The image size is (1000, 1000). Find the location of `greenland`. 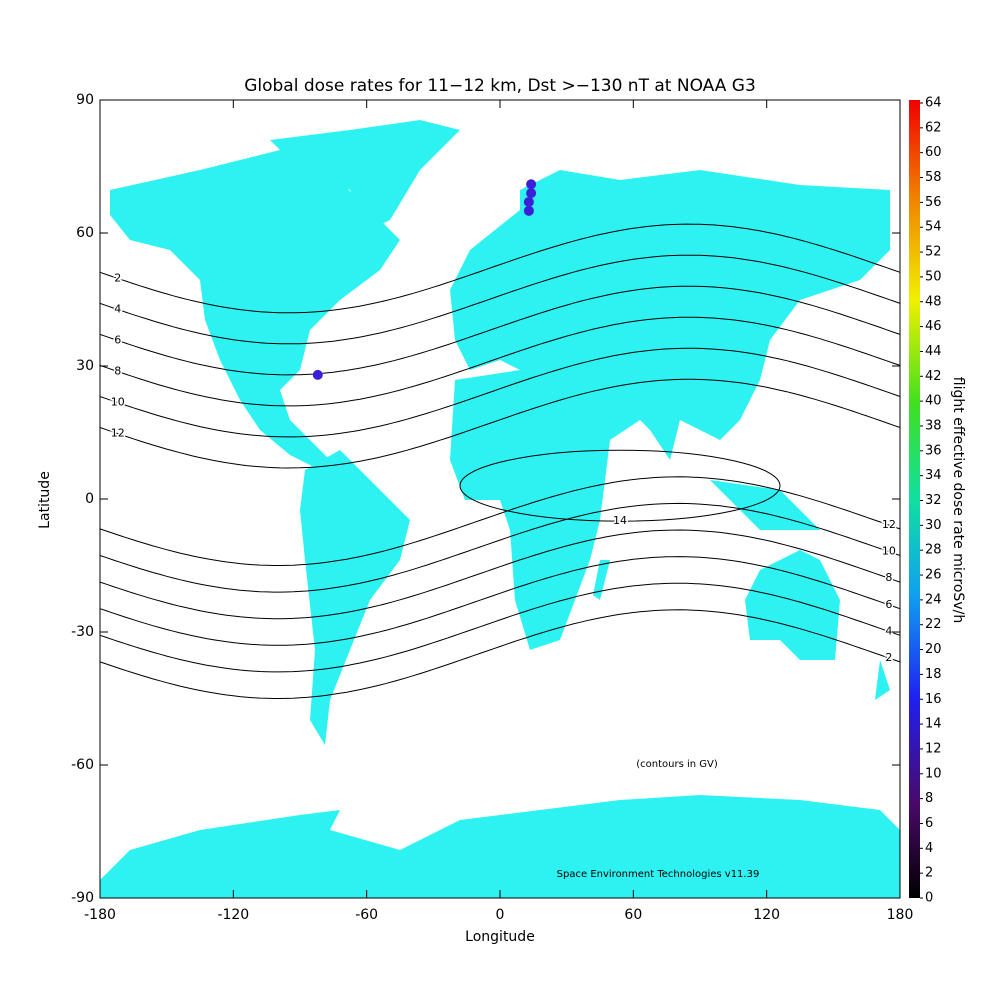

greenland is located at coordinates (365, 175).